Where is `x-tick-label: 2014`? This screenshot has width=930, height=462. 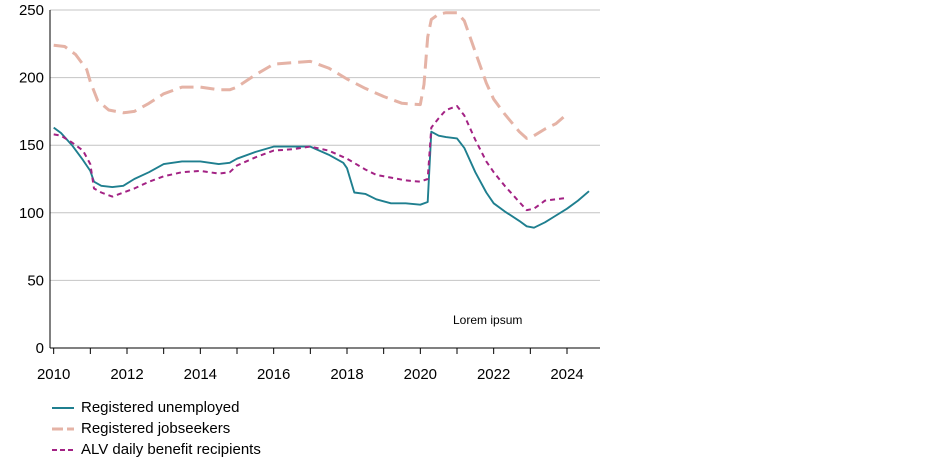
x-tick-label: 2014 is located at coordinates (200, 374).